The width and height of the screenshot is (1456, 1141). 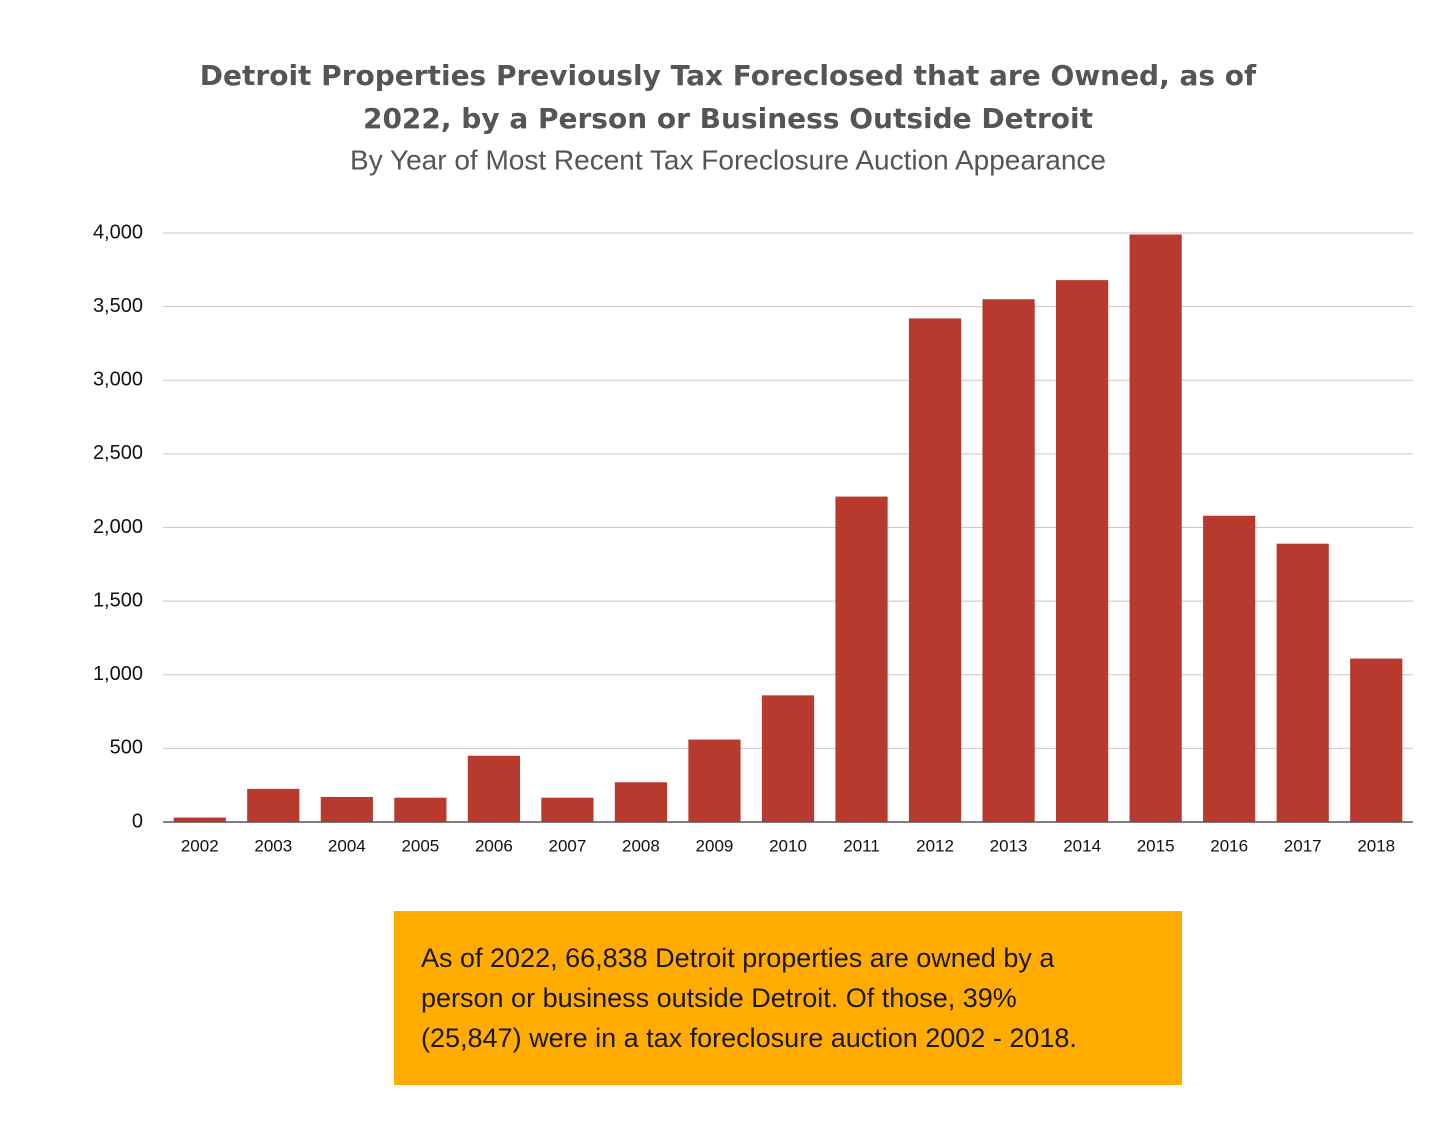 I want to click on y-tick-label: 1,500, so click(x=118, y=600).